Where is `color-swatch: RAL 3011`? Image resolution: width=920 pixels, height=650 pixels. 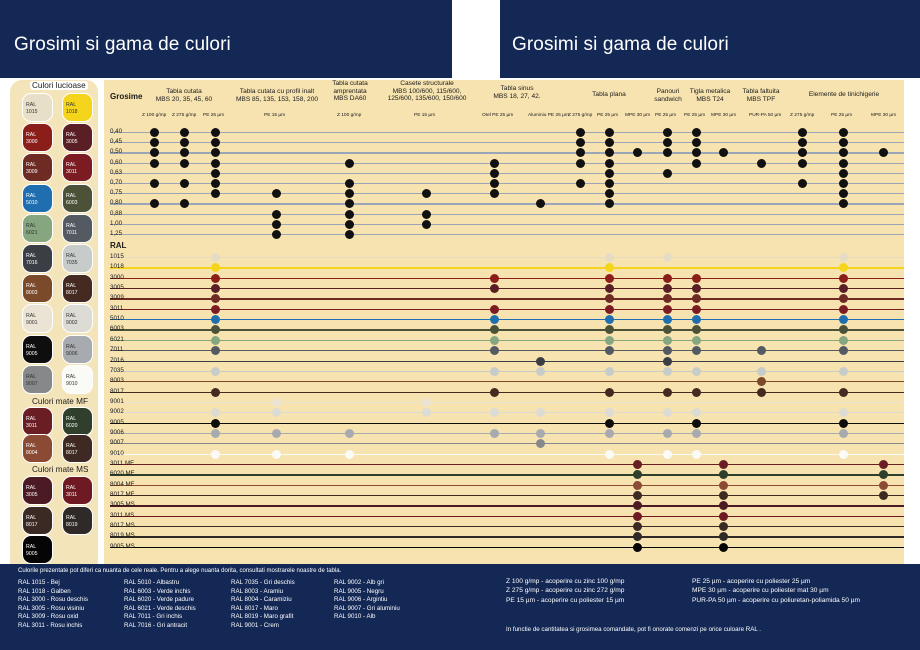
color-swatch: RAL 3011 is located at coordinates (77, 490).